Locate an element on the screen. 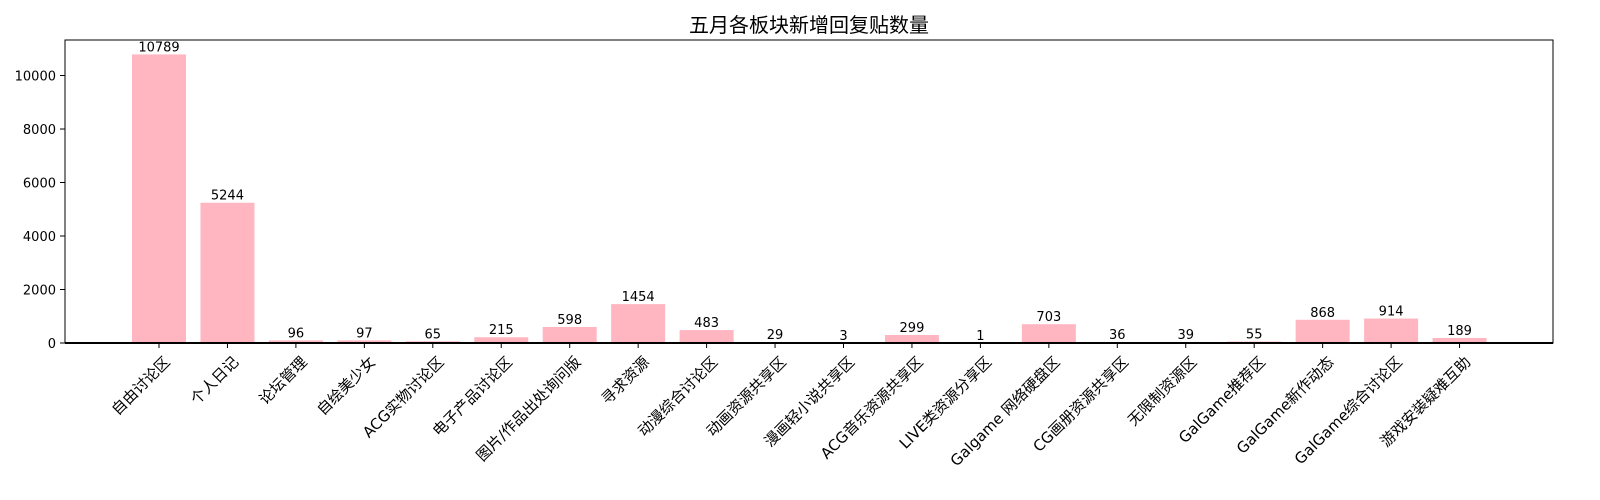 The image size is (1600, 500). bar-value-label: 10789 is located at coordinates (158, 47).